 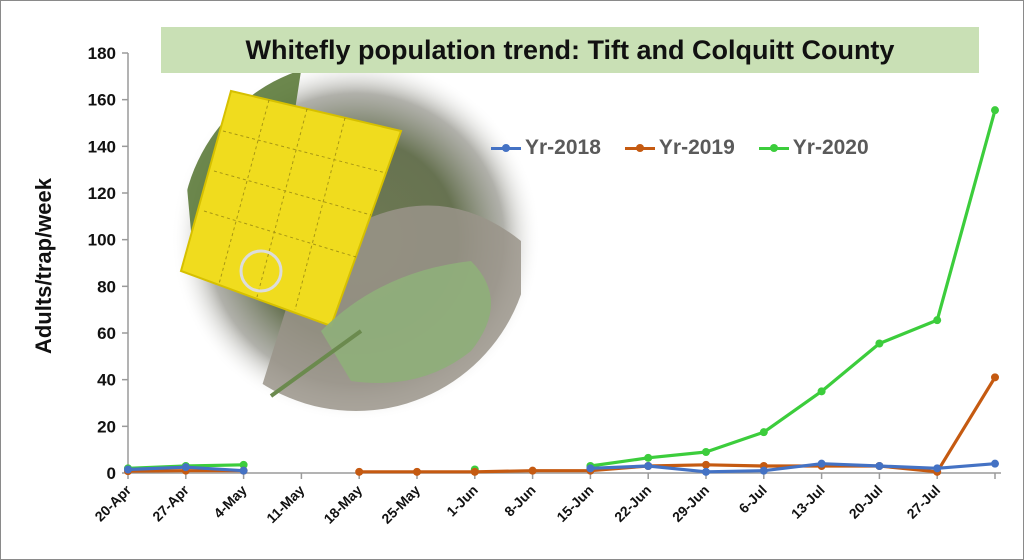 I want to click on y-tick-label: 60, so click(x=106, y=333).